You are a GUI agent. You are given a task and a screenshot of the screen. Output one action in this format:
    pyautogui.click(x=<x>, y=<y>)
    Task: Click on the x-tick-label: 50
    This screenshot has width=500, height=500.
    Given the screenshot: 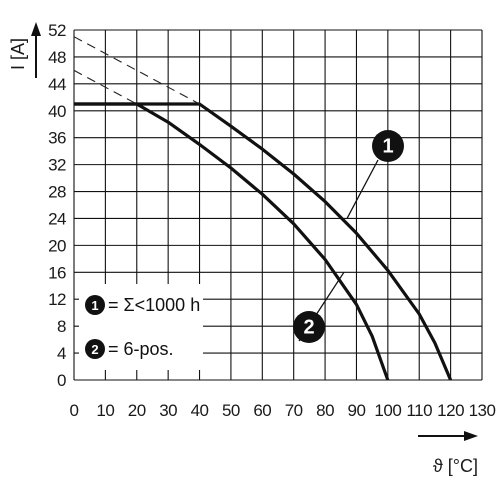 What is the action you would take?
    pyautogui.click(x=231, y=410)
    